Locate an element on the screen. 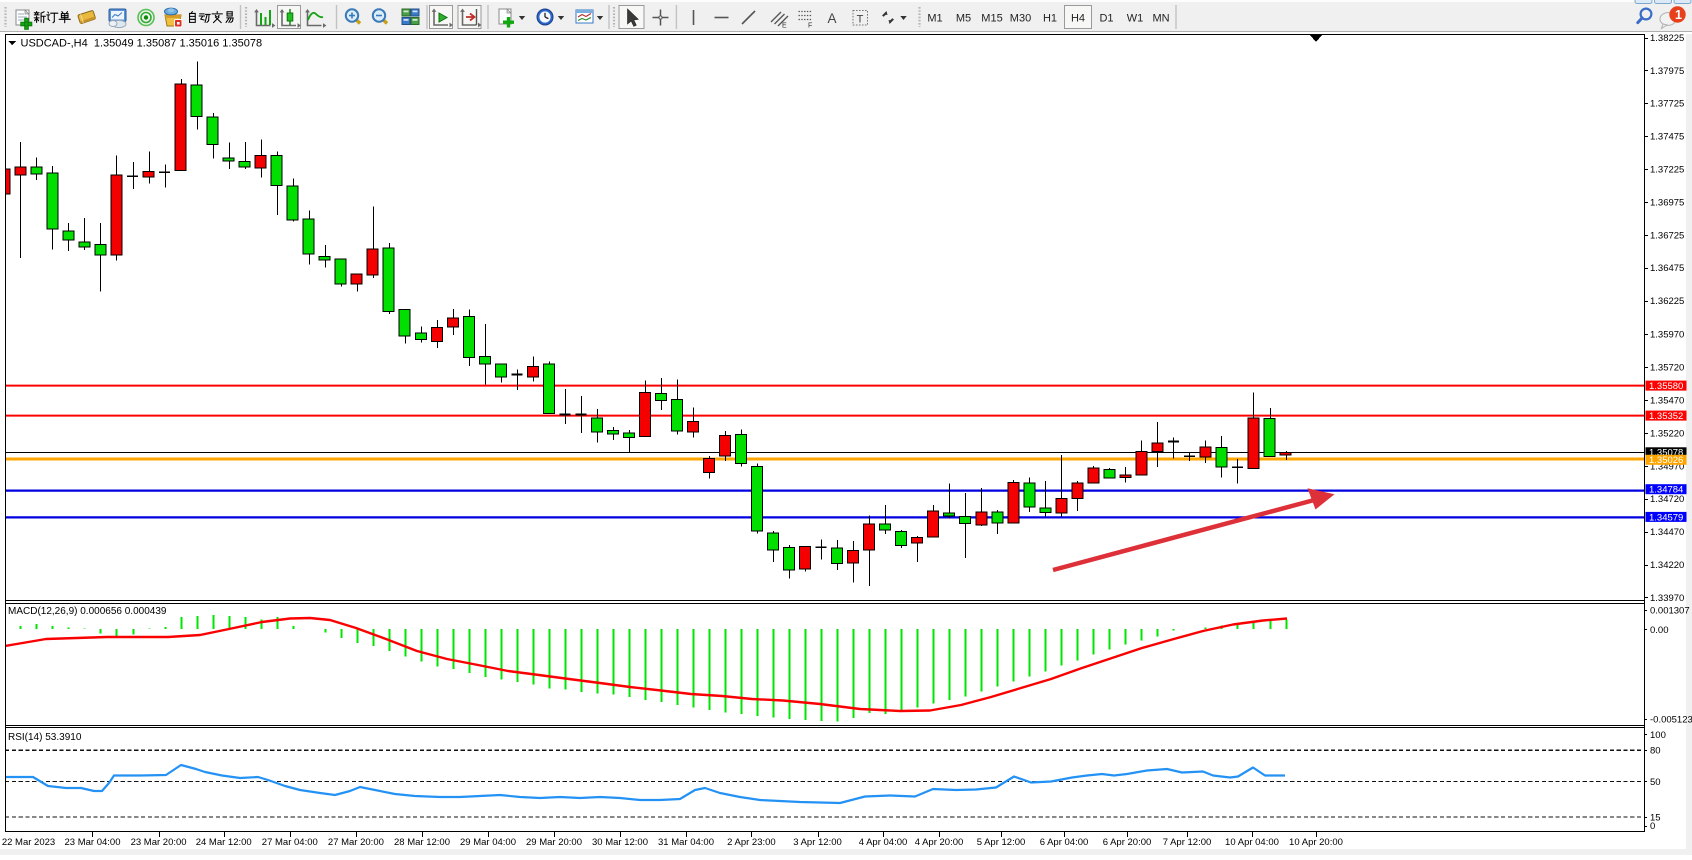  svg-text: 1.34784 is located at coordinates (1666, 490).